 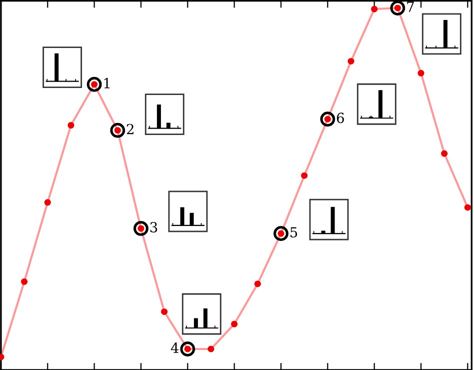 I want to click on annotation: 6, so click(x=340, y=118).